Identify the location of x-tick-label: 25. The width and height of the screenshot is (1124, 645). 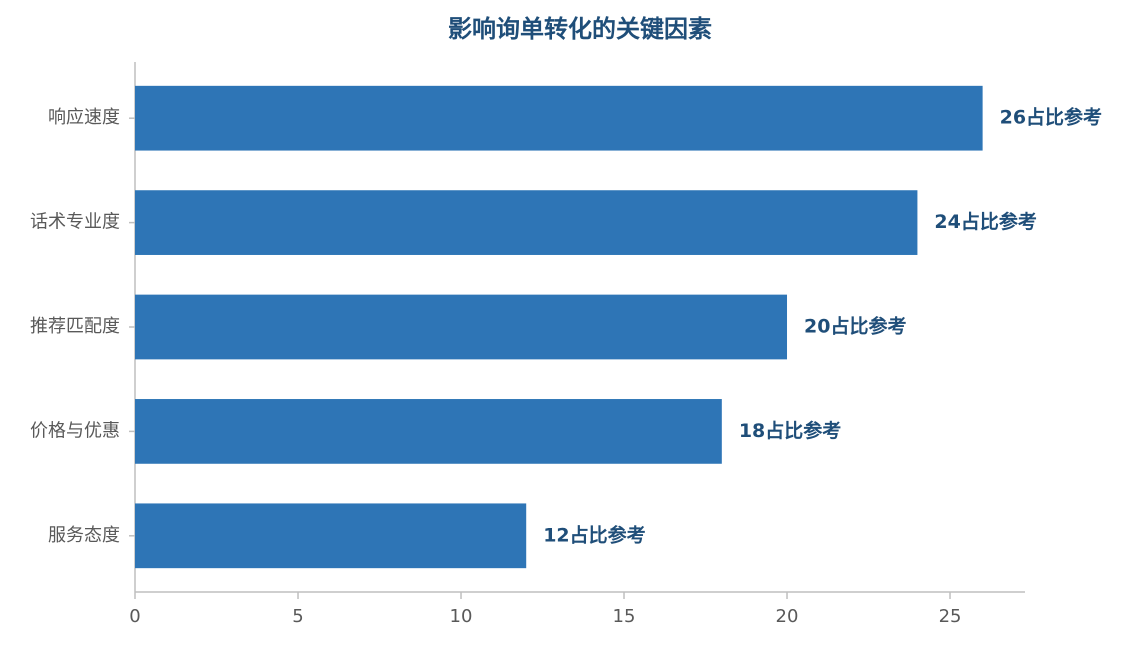
(950, 616).